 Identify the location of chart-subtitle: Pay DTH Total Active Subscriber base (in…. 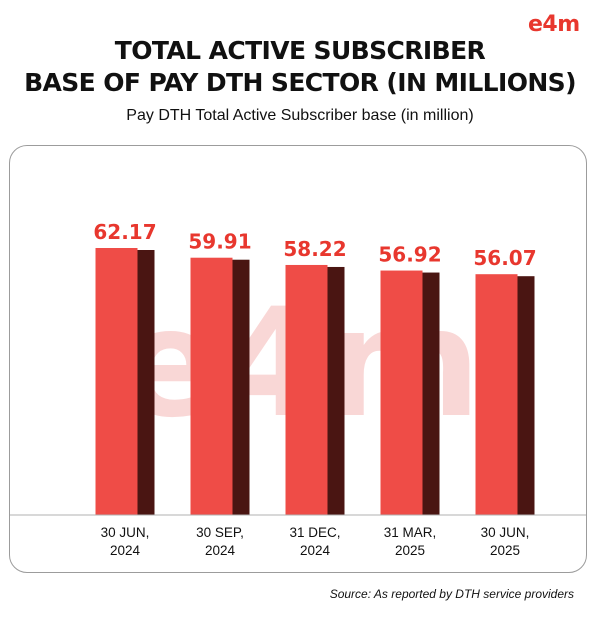
(300, 115).